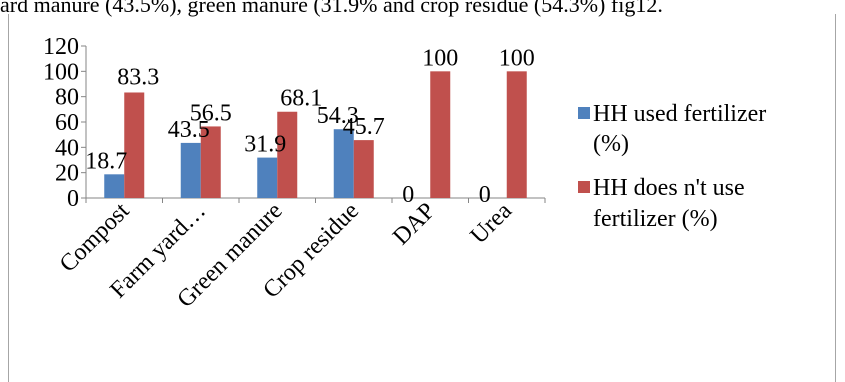 The height and width of the screenshot is (382, 845). What do you see at coordinates (189, 130) in the screenshot?
I see `bar-value-label: 43.5` at bounding box center [189, 130].